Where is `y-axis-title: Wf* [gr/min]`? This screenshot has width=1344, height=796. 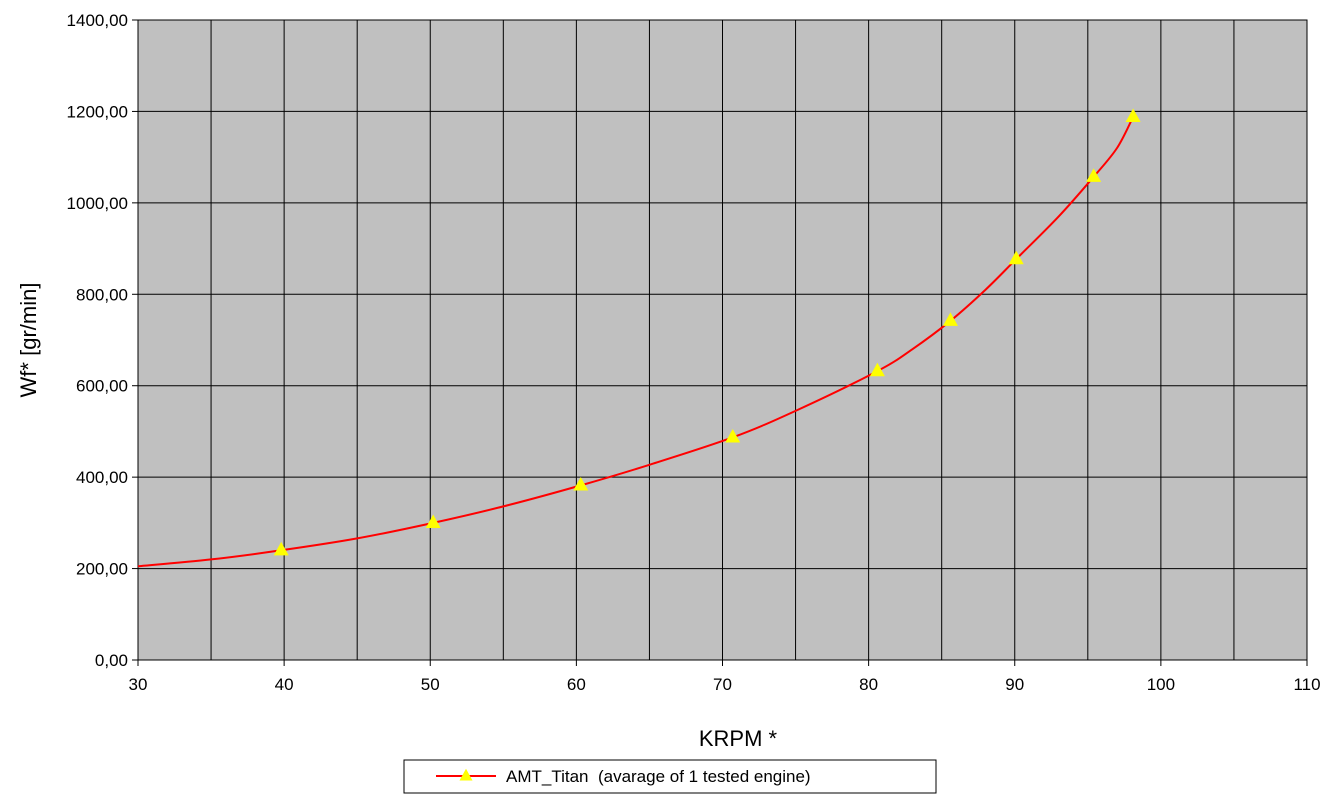
y-axis-title: Wf* [gr/min] is located at coordinates (28, 340).